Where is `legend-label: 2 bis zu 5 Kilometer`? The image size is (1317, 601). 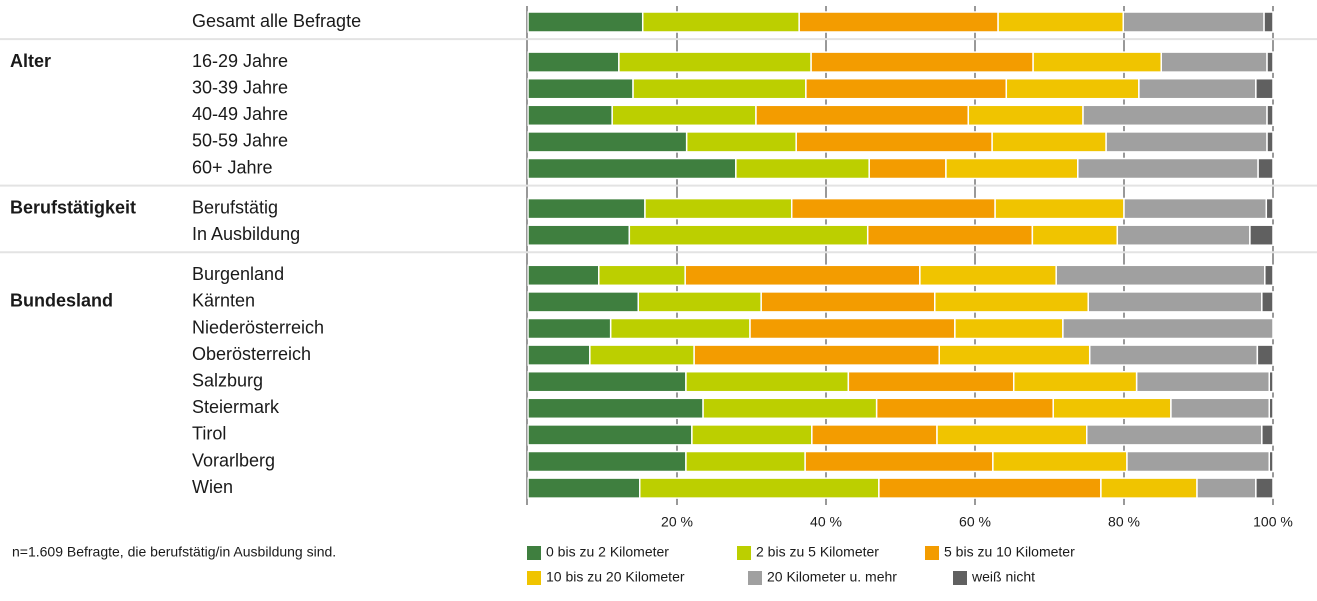 legend-label: 2 bis zu 5 Kilometer is located at coordinates (817, 552).